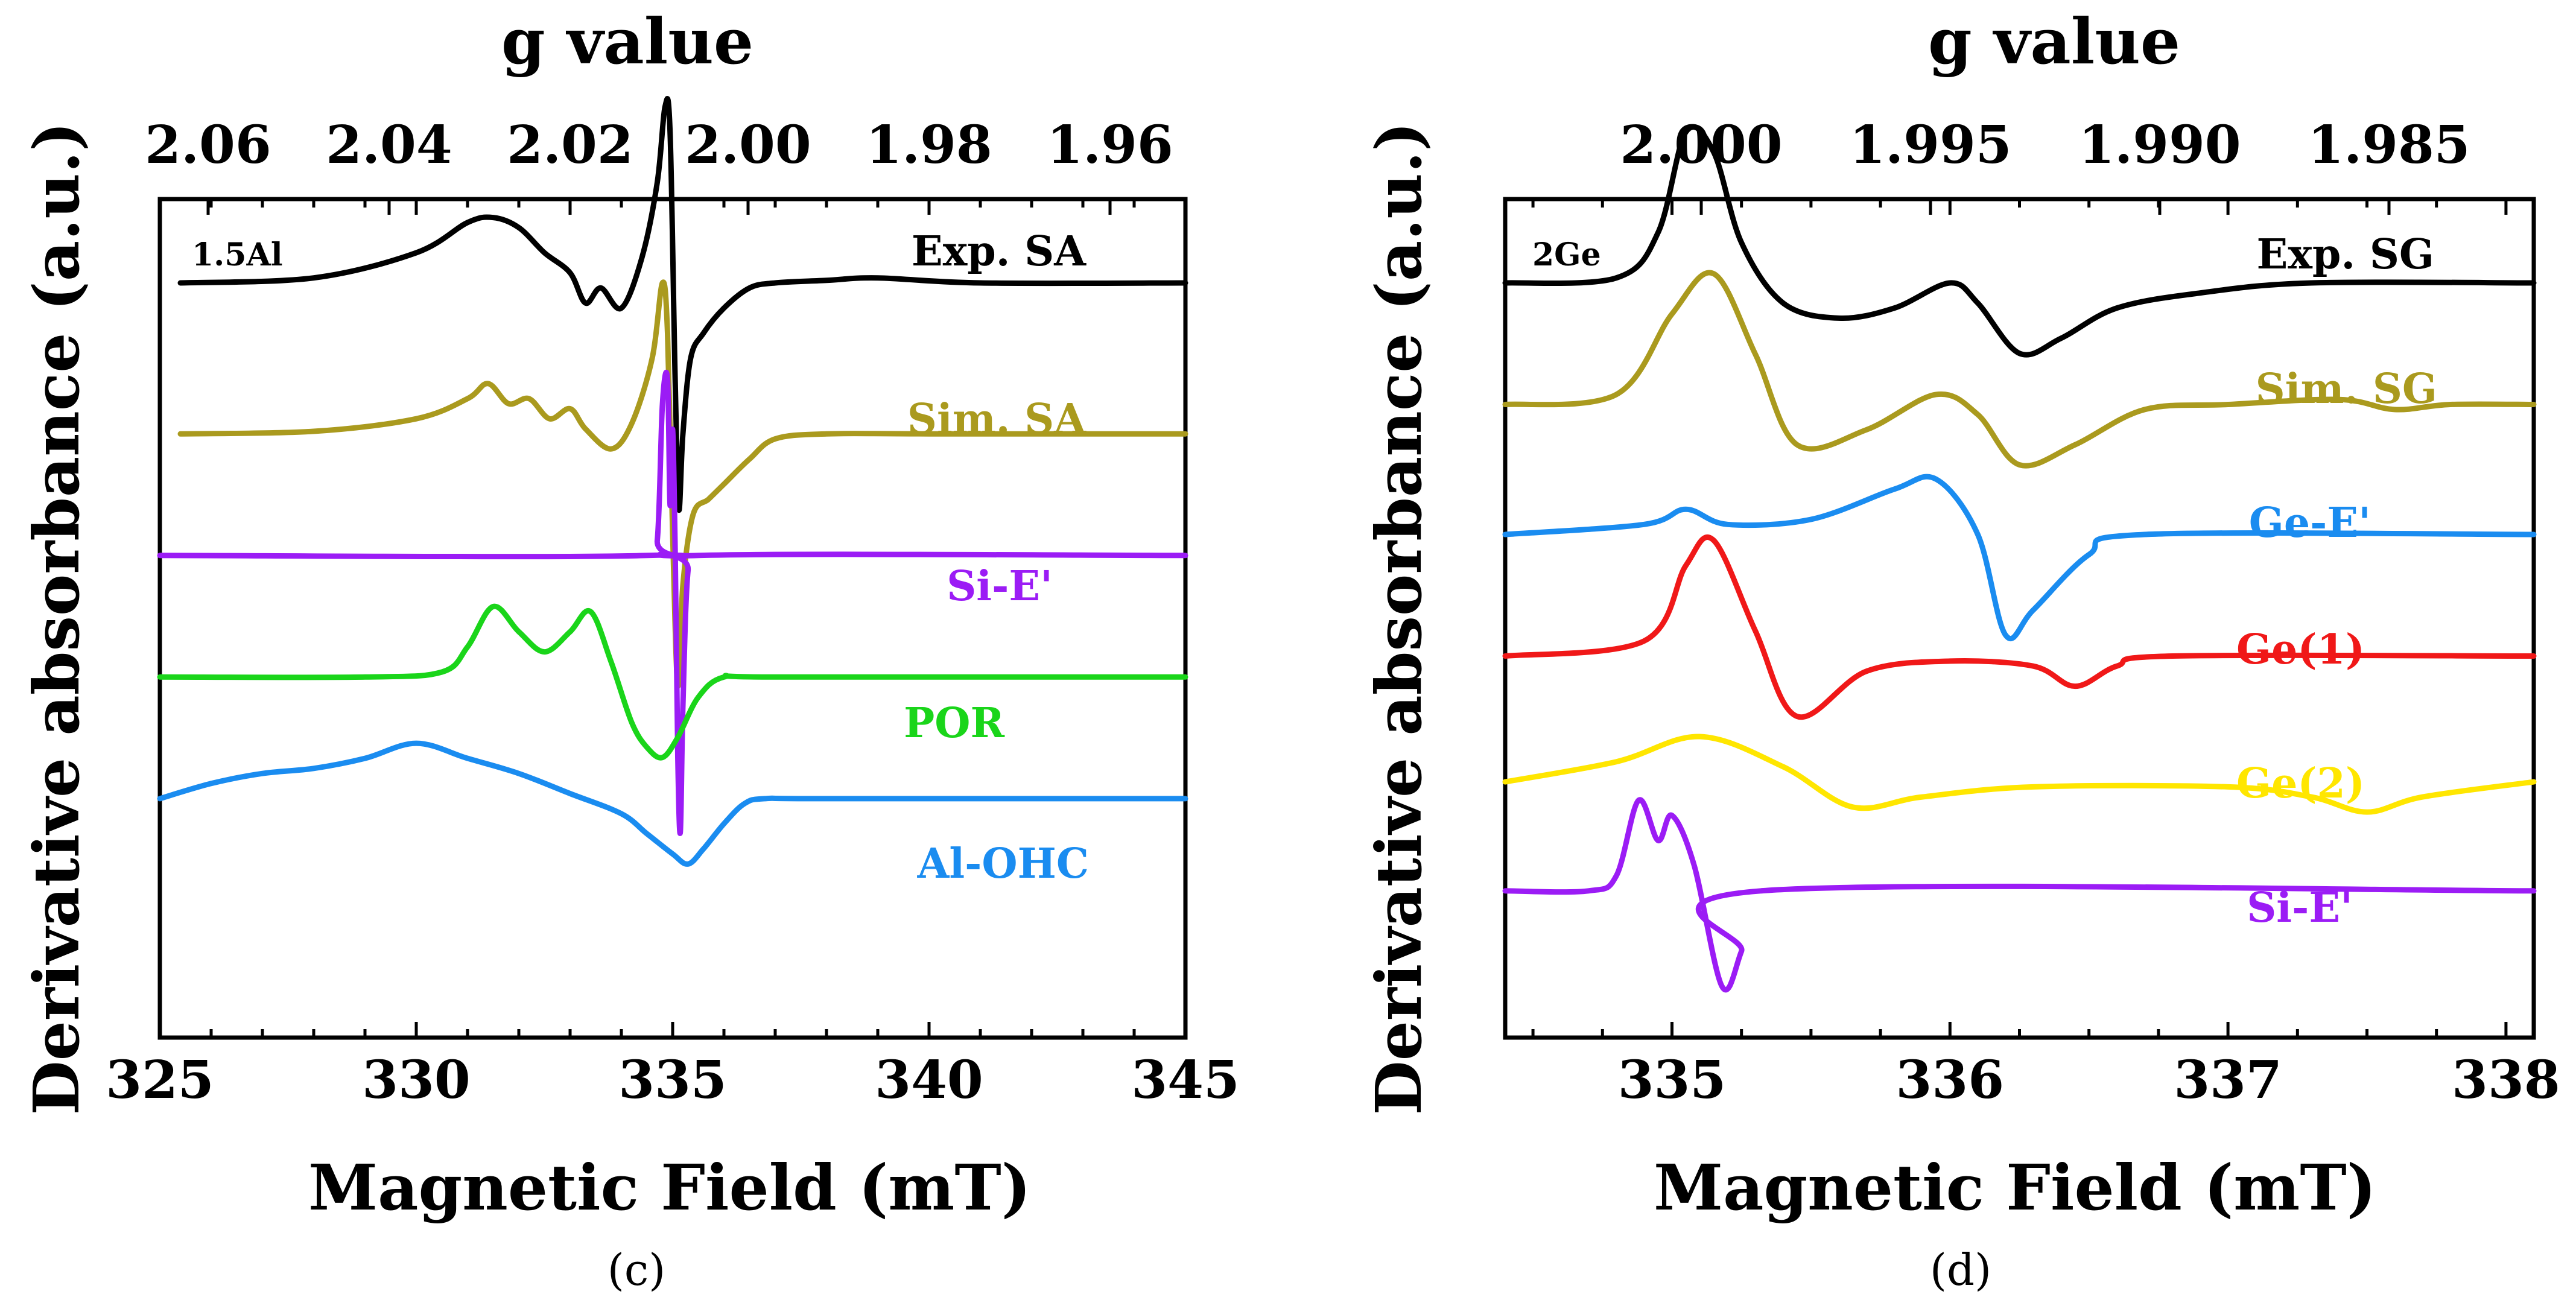  I want to click on series-label-al-ohc: Al-OHC, so click(1003, 864).